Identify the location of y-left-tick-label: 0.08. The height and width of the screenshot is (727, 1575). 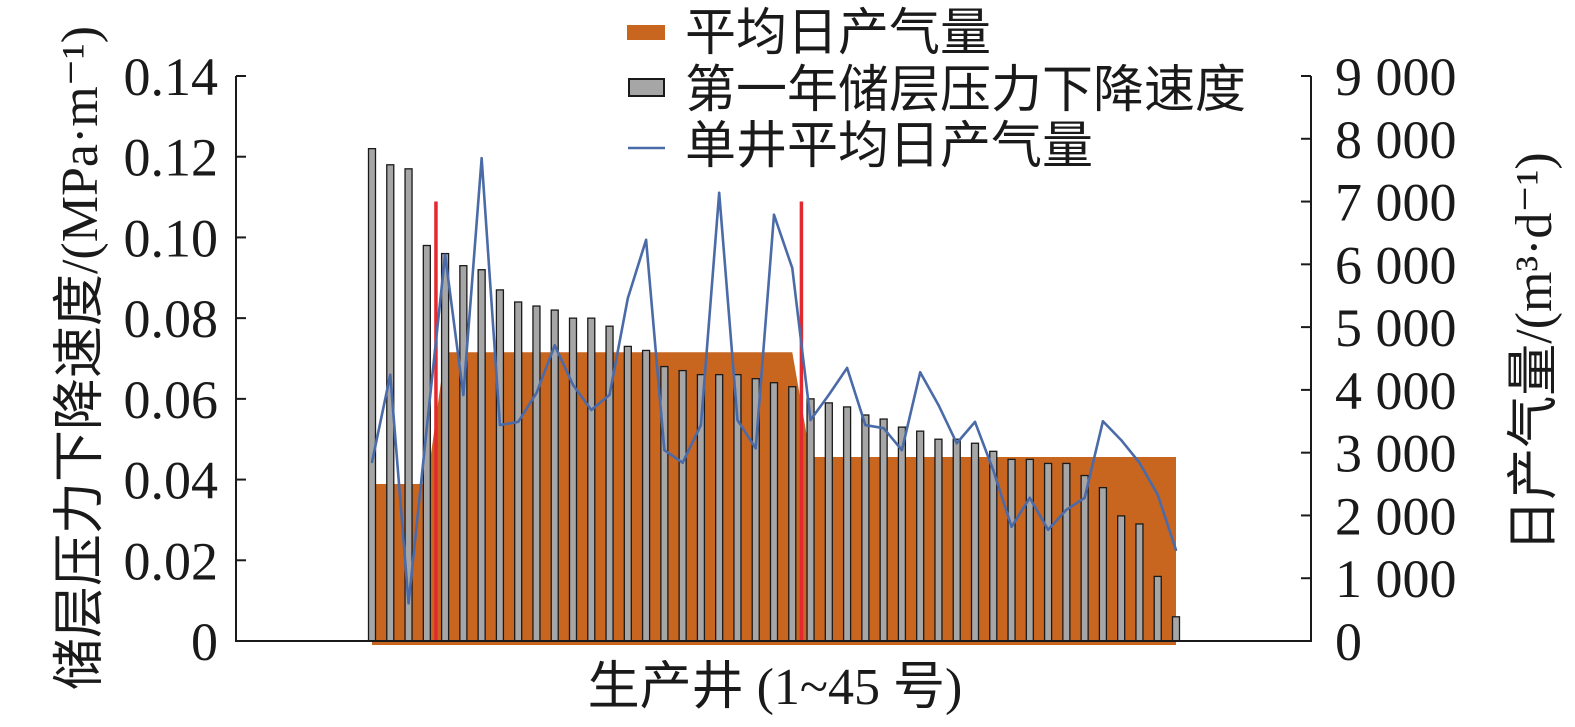
(171, 319).